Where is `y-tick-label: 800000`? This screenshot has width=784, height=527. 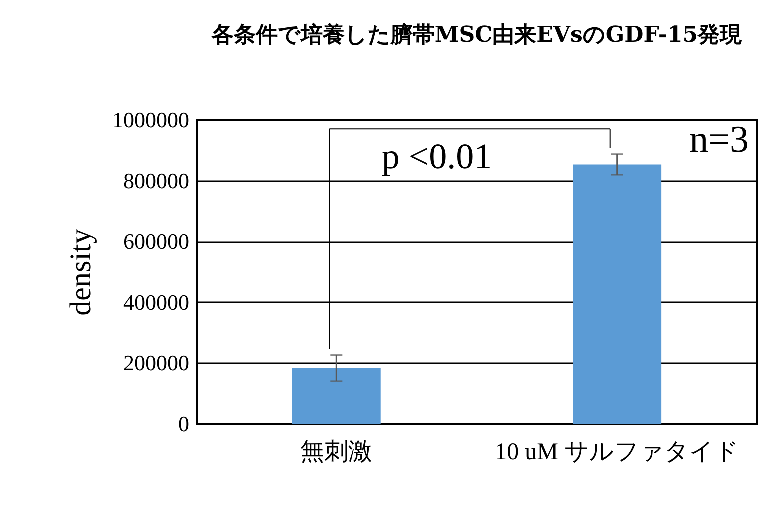
y-tick-label: 800000 is located at coordinates (157, 181).